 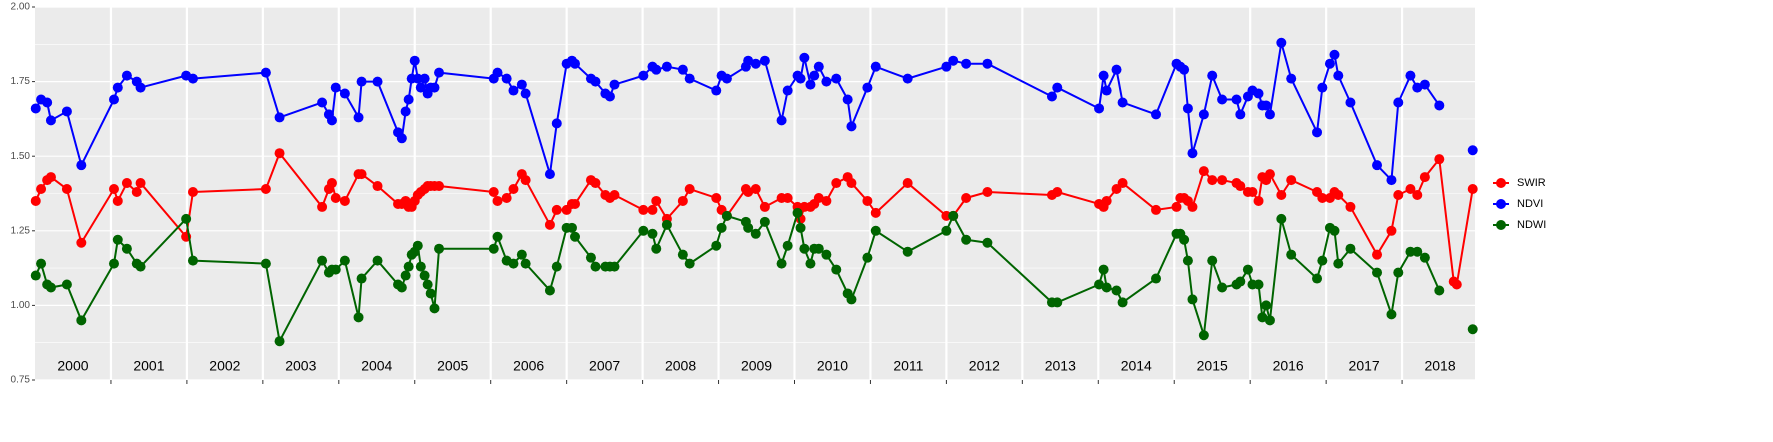 I want to click on y-tick-label: 1.25, so click(x=21, y=230).